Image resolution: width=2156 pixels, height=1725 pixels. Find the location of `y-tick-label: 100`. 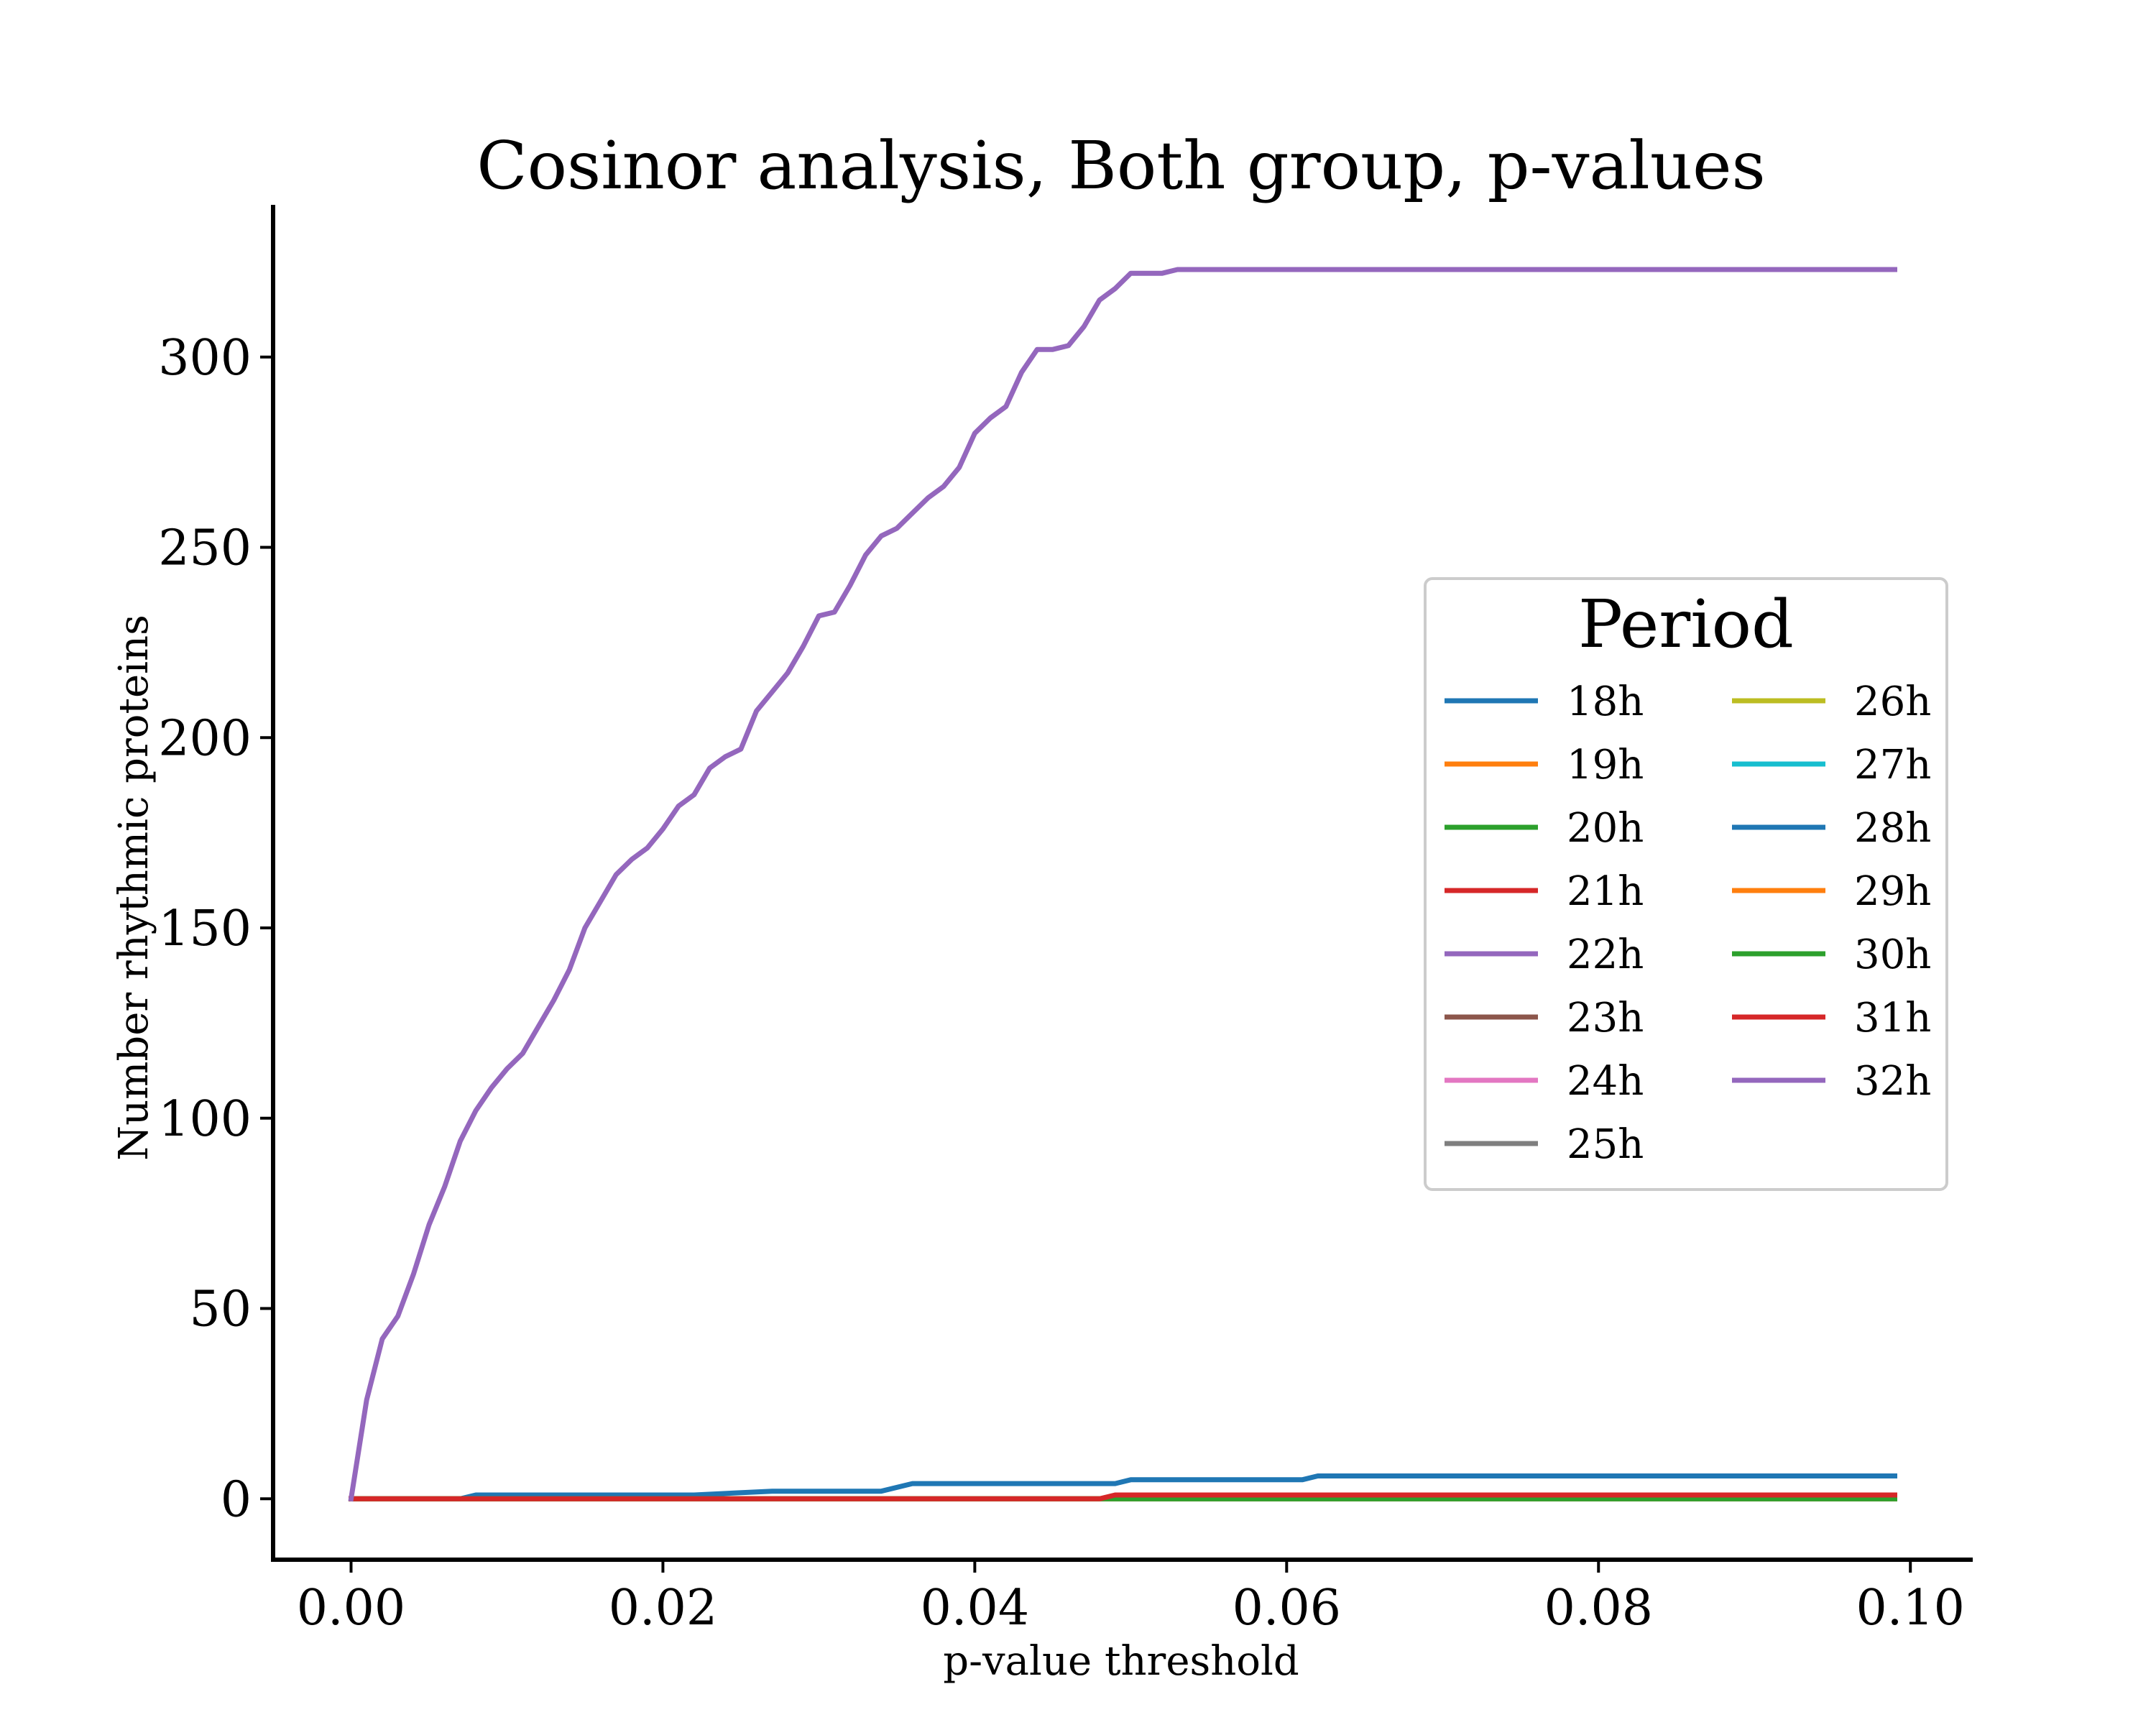

y-tick-label: 100 is located at coordinates (205, 1119).